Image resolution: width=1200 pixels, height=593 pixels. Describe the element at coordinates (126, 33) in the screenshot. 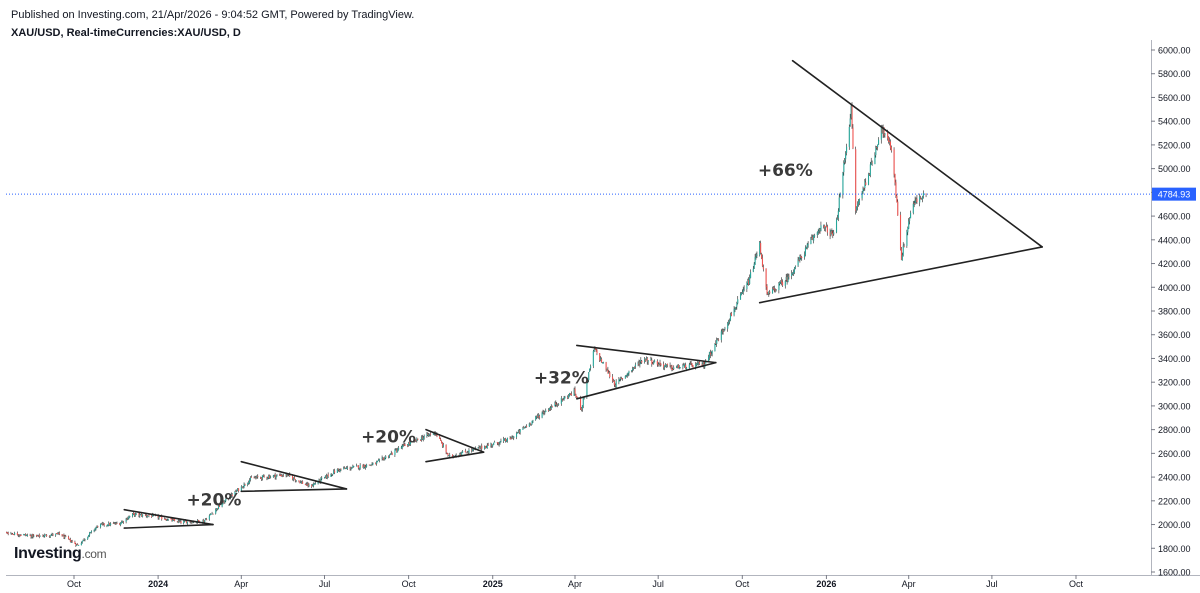

I see `symbol-title: XAU/USD, Real-timeCurrencies:XAU/USD, D` at that location.